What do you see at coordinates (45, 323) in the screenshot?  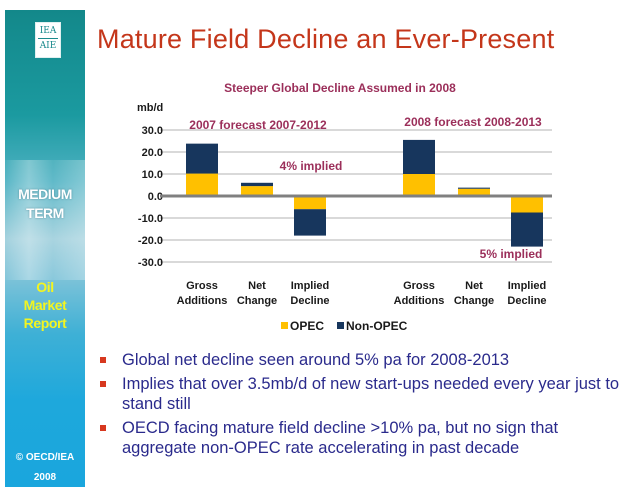 I see `sidebar-product-line3: Report` at bounding box center [45, 323].